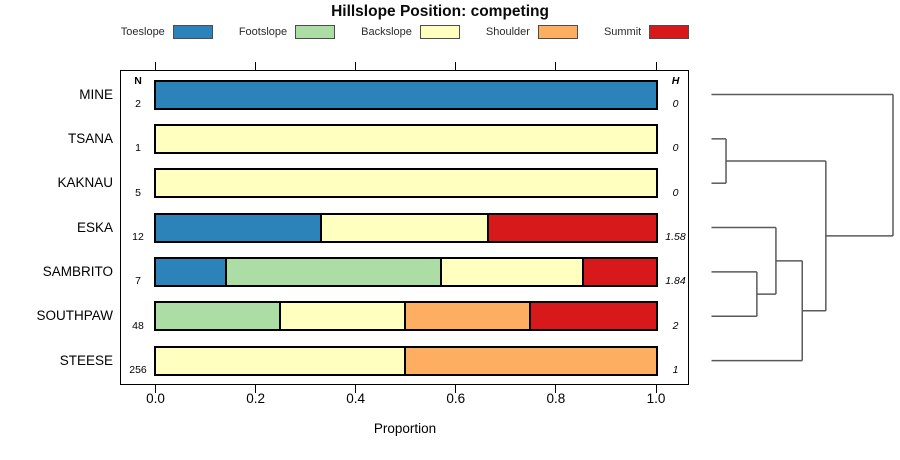  Describe the element at coordinates (405, 428) in the screenshot. I see `x-axis-label: Proportion` at that location.